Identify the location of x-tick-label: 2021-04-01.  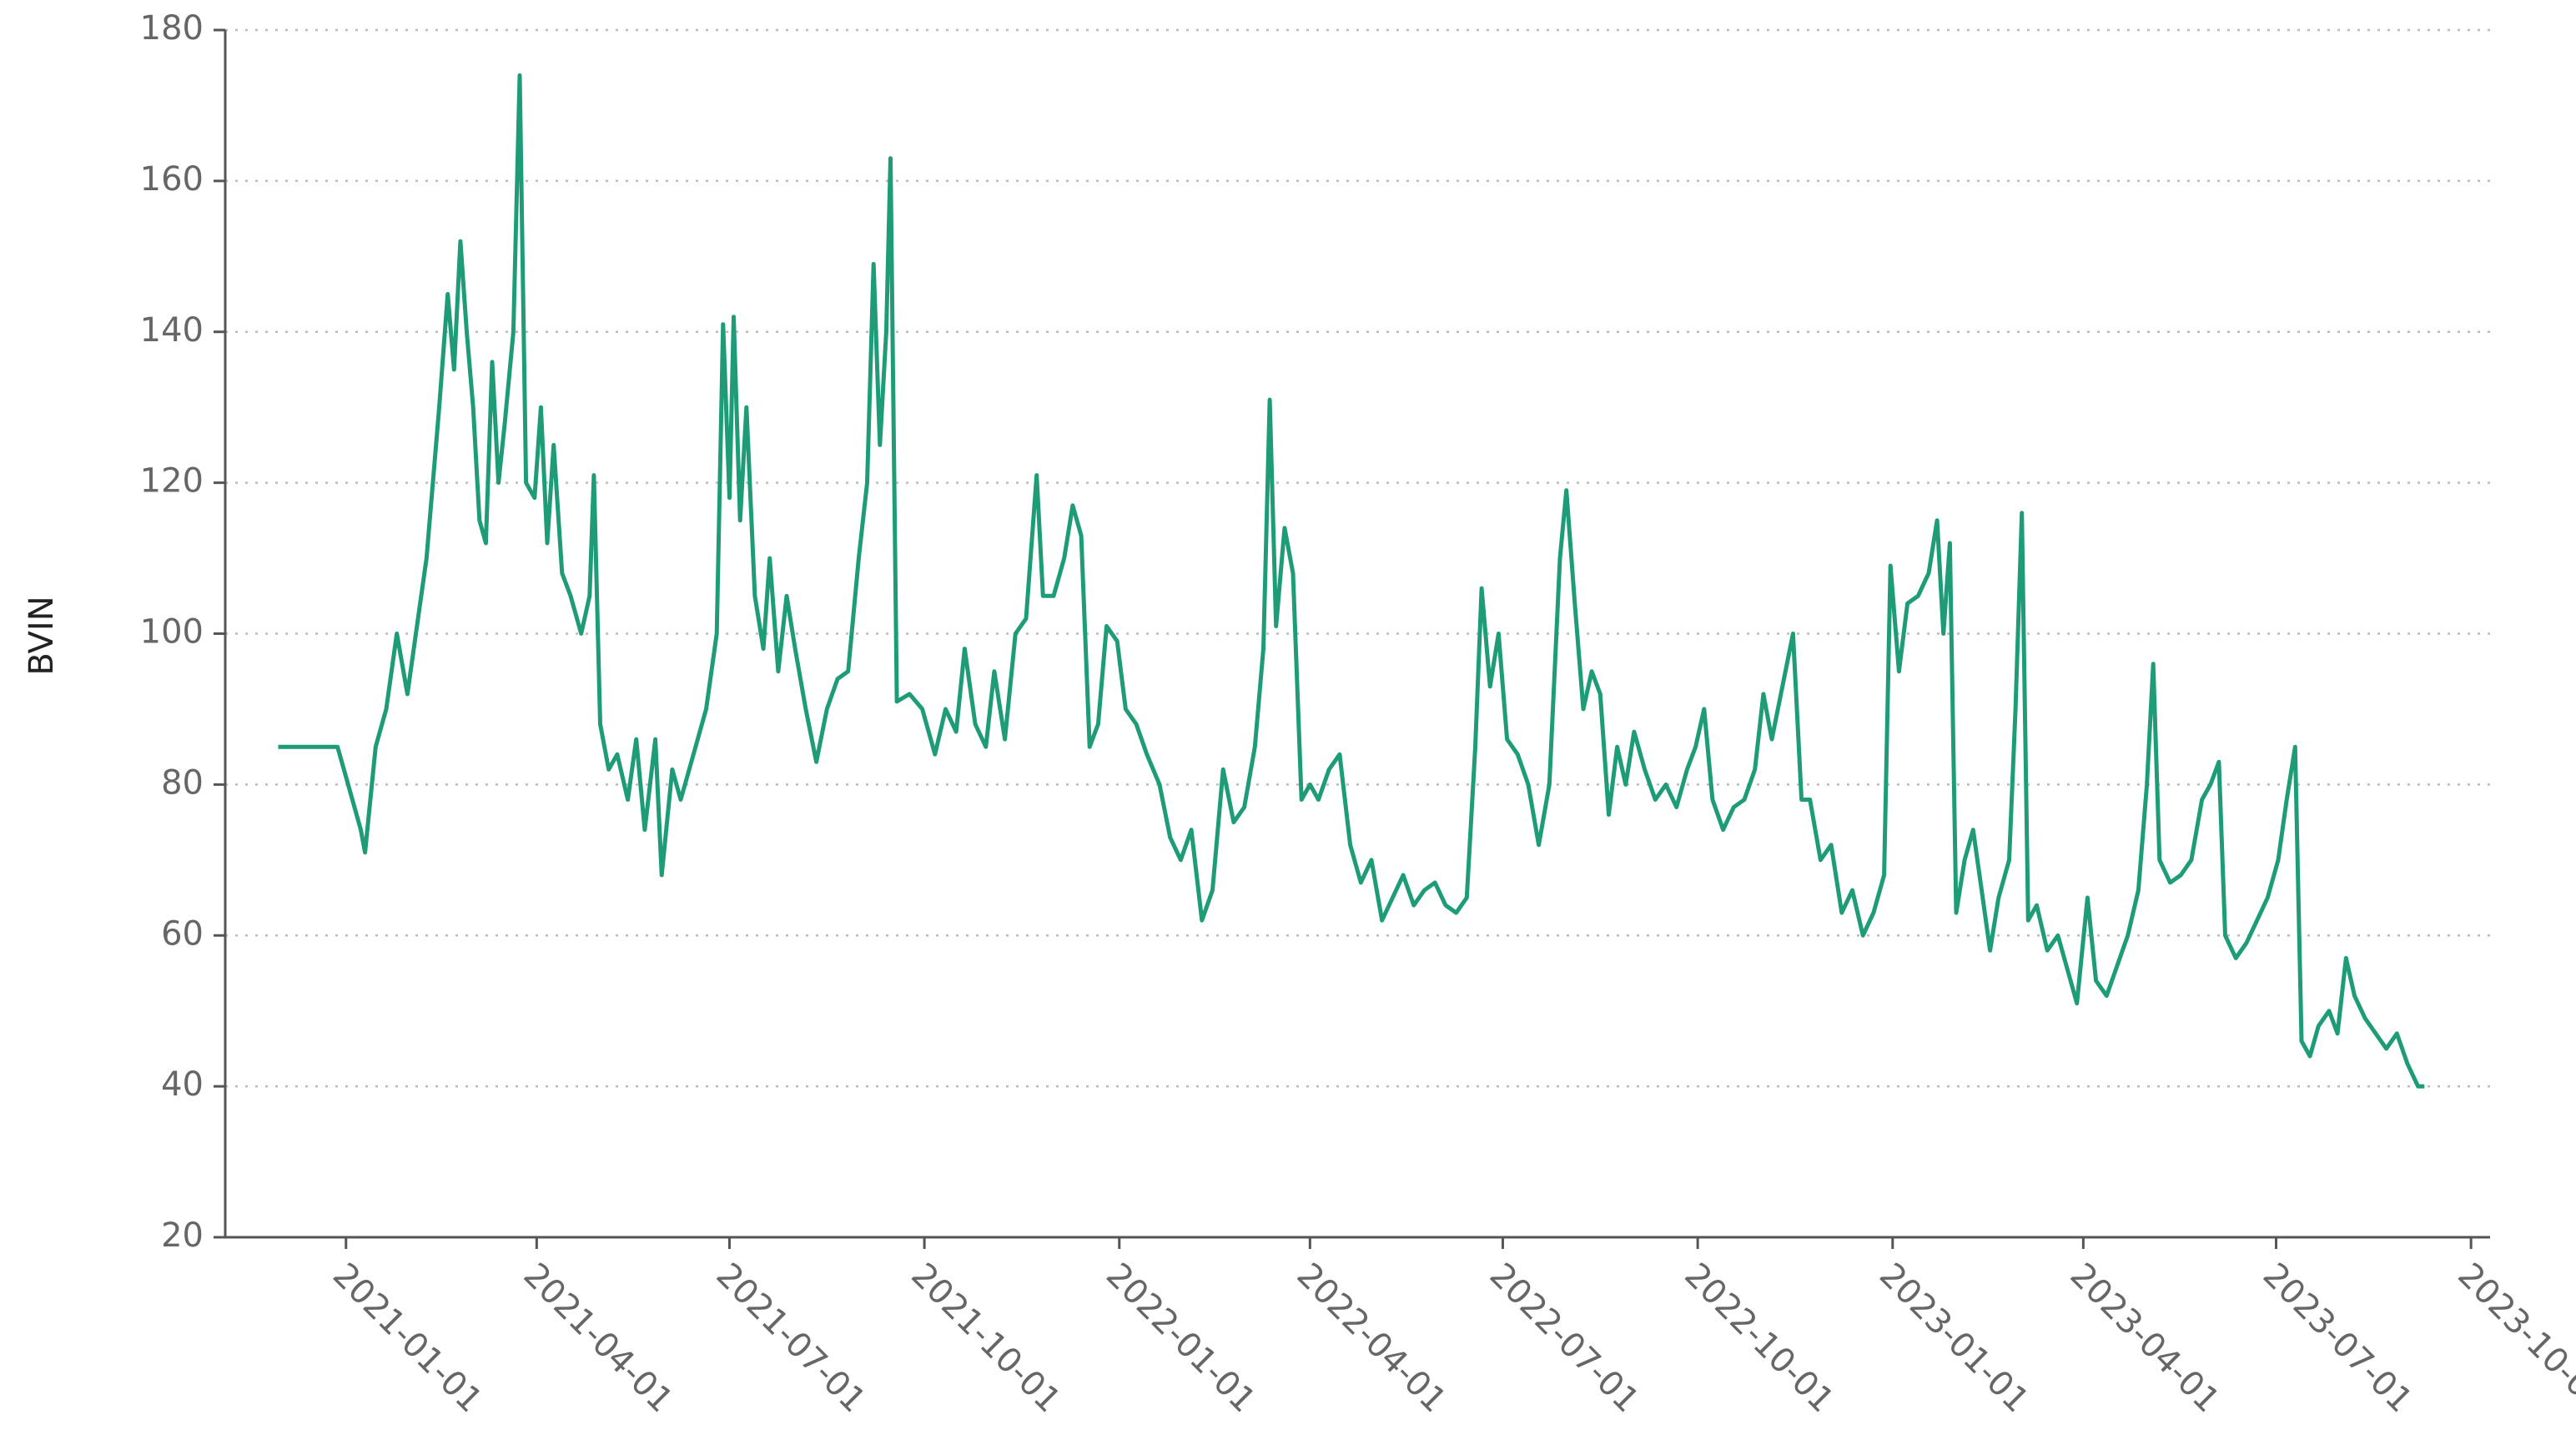
(598, 1338).